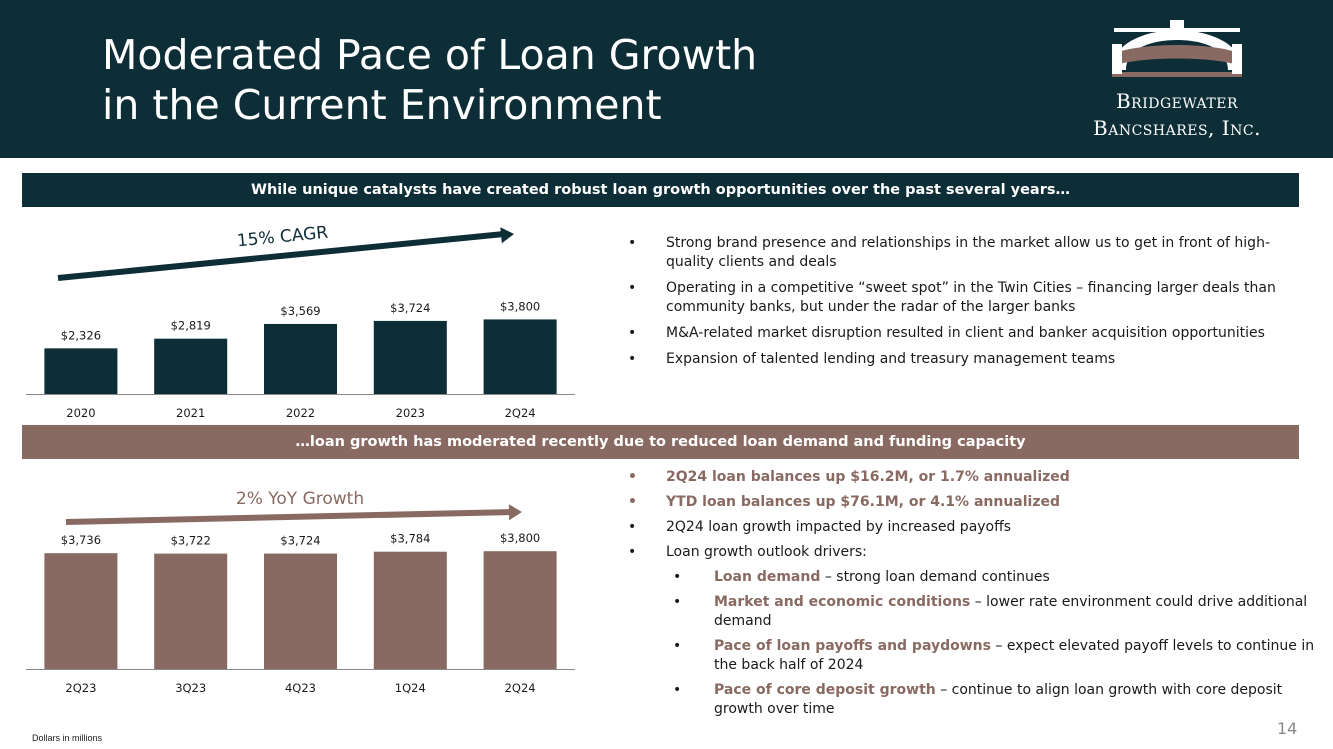  What do you see at coordinates (81, 540) in the screenshot?
I see `data-label: $3,736` at bounding box center [81, 540].